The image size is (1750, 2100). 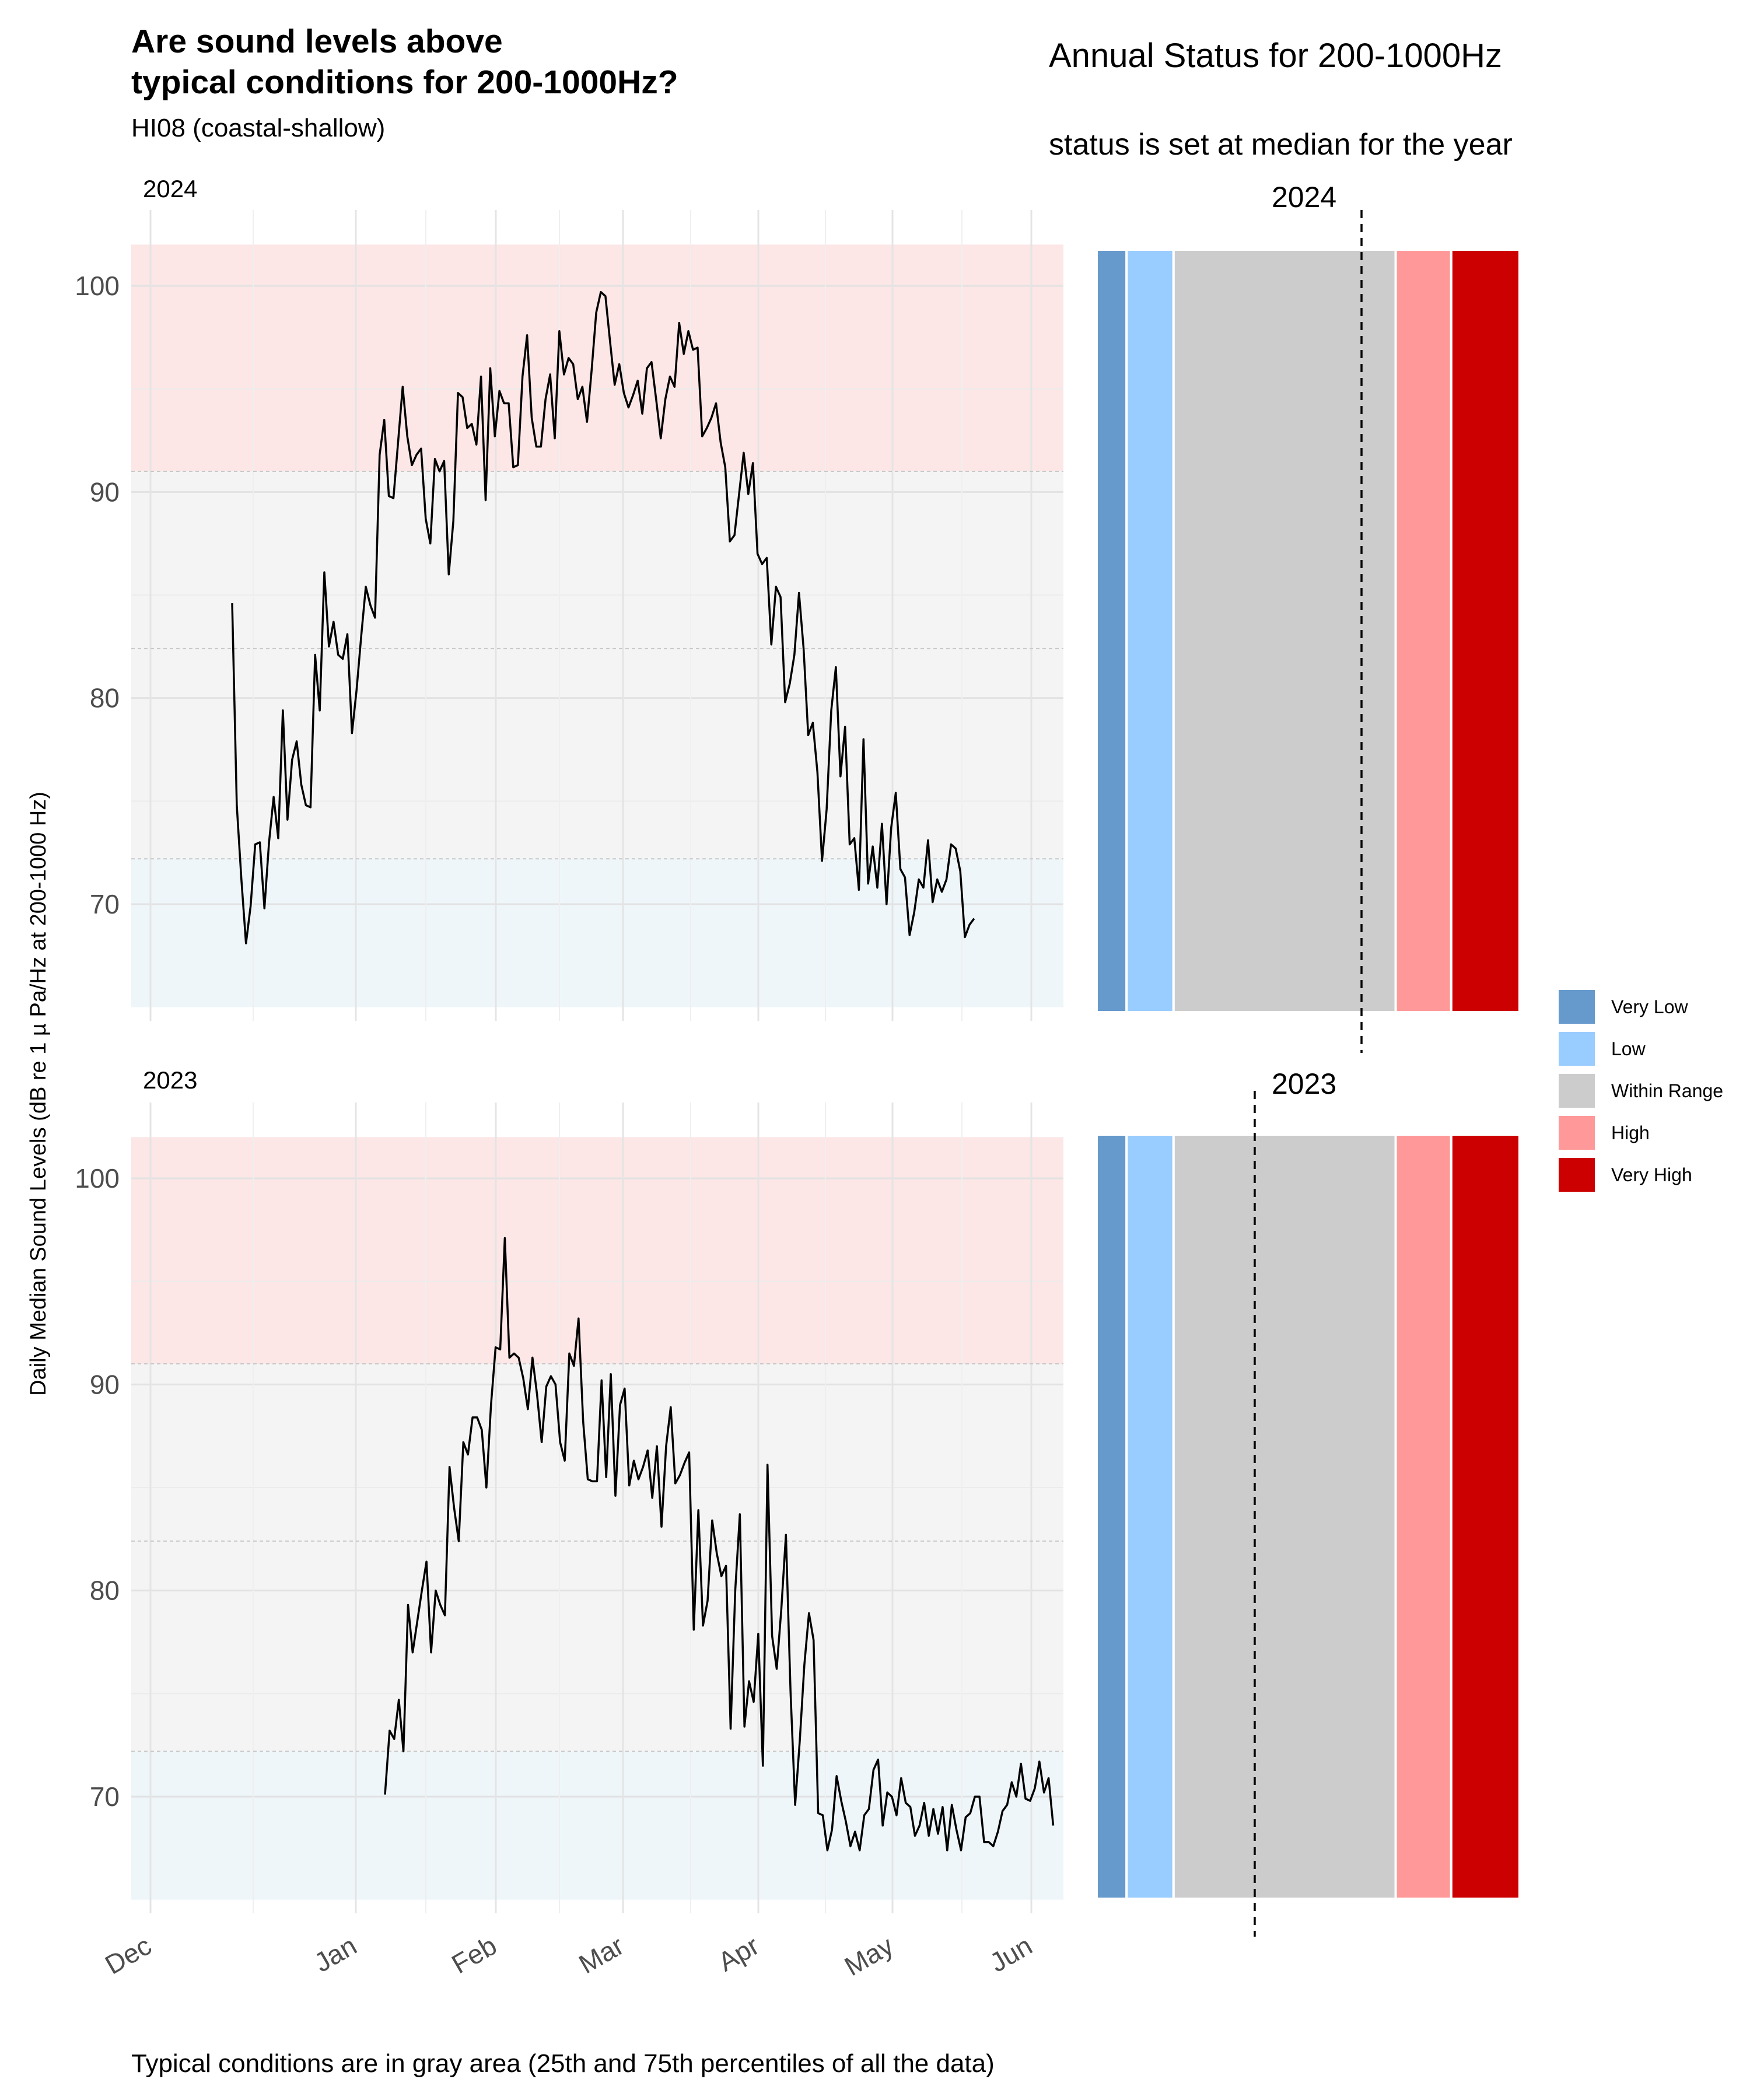 What do you see at coordinates (1011, 1954) in the screenshot?
I see `x-tick-label: Jun` at bounding box center [1011, 1954].